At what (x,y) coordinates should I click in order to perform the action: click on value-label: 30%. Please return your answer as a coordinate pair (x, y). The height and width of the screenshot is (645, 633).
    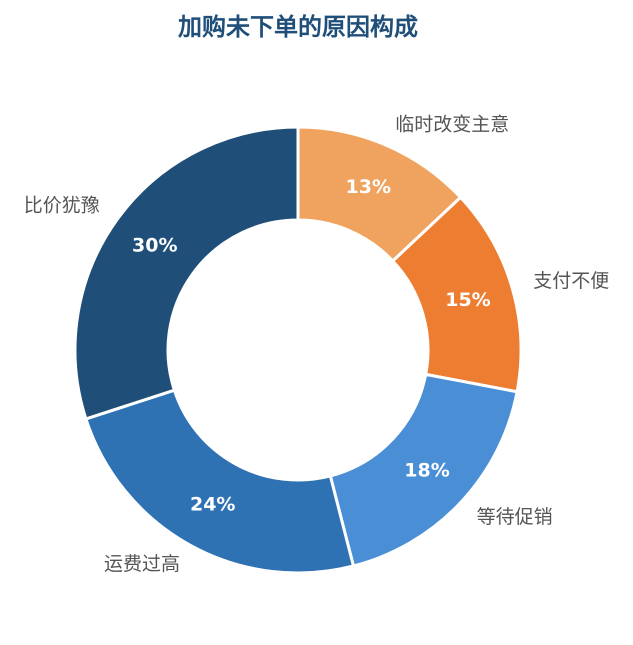
    Looking at the image, I should click on (154, 245).